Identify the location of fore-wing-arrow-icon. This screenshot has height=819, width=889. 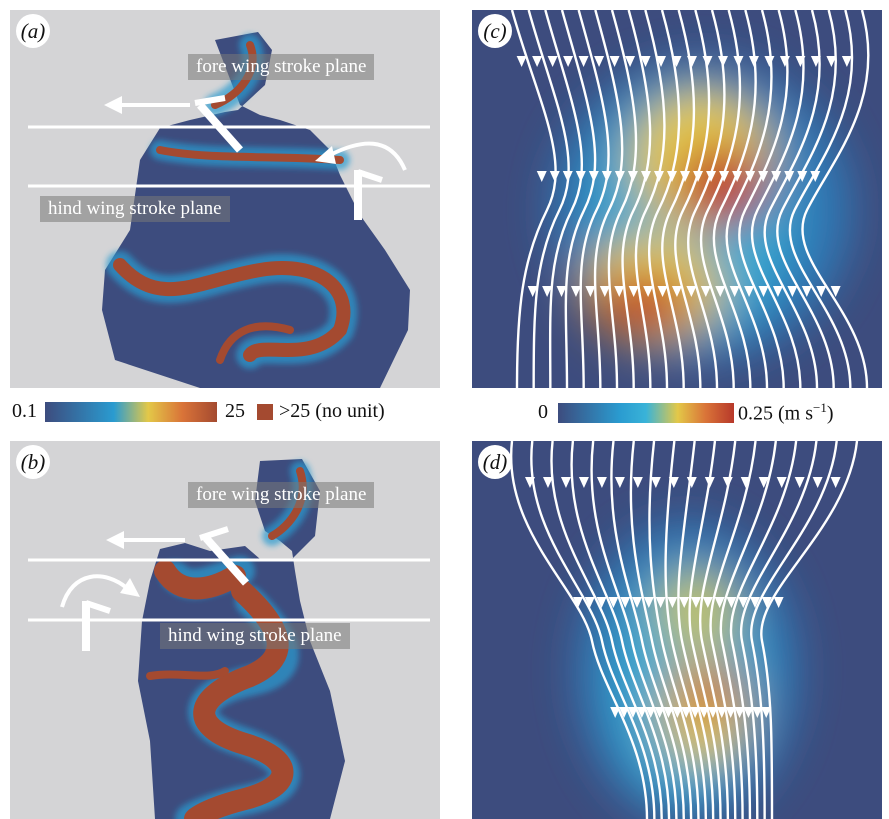
(177, 556).